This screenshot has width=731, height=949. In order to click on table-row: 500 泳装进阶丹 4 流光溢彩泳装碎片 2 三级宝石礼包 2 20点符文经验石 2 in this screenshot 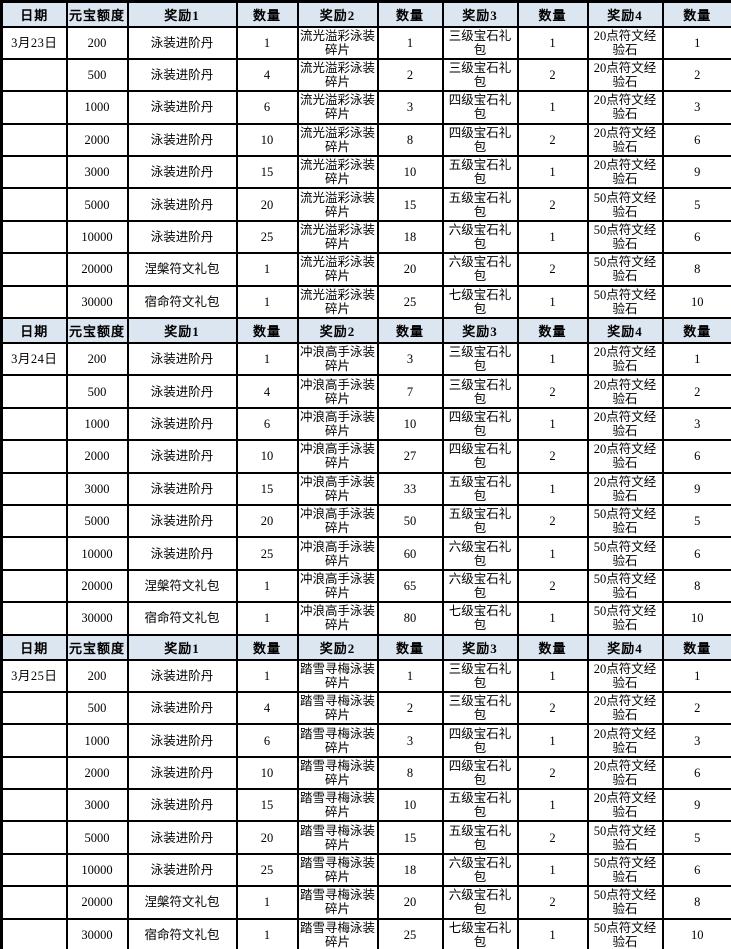, I will do `click(365, 75)`.